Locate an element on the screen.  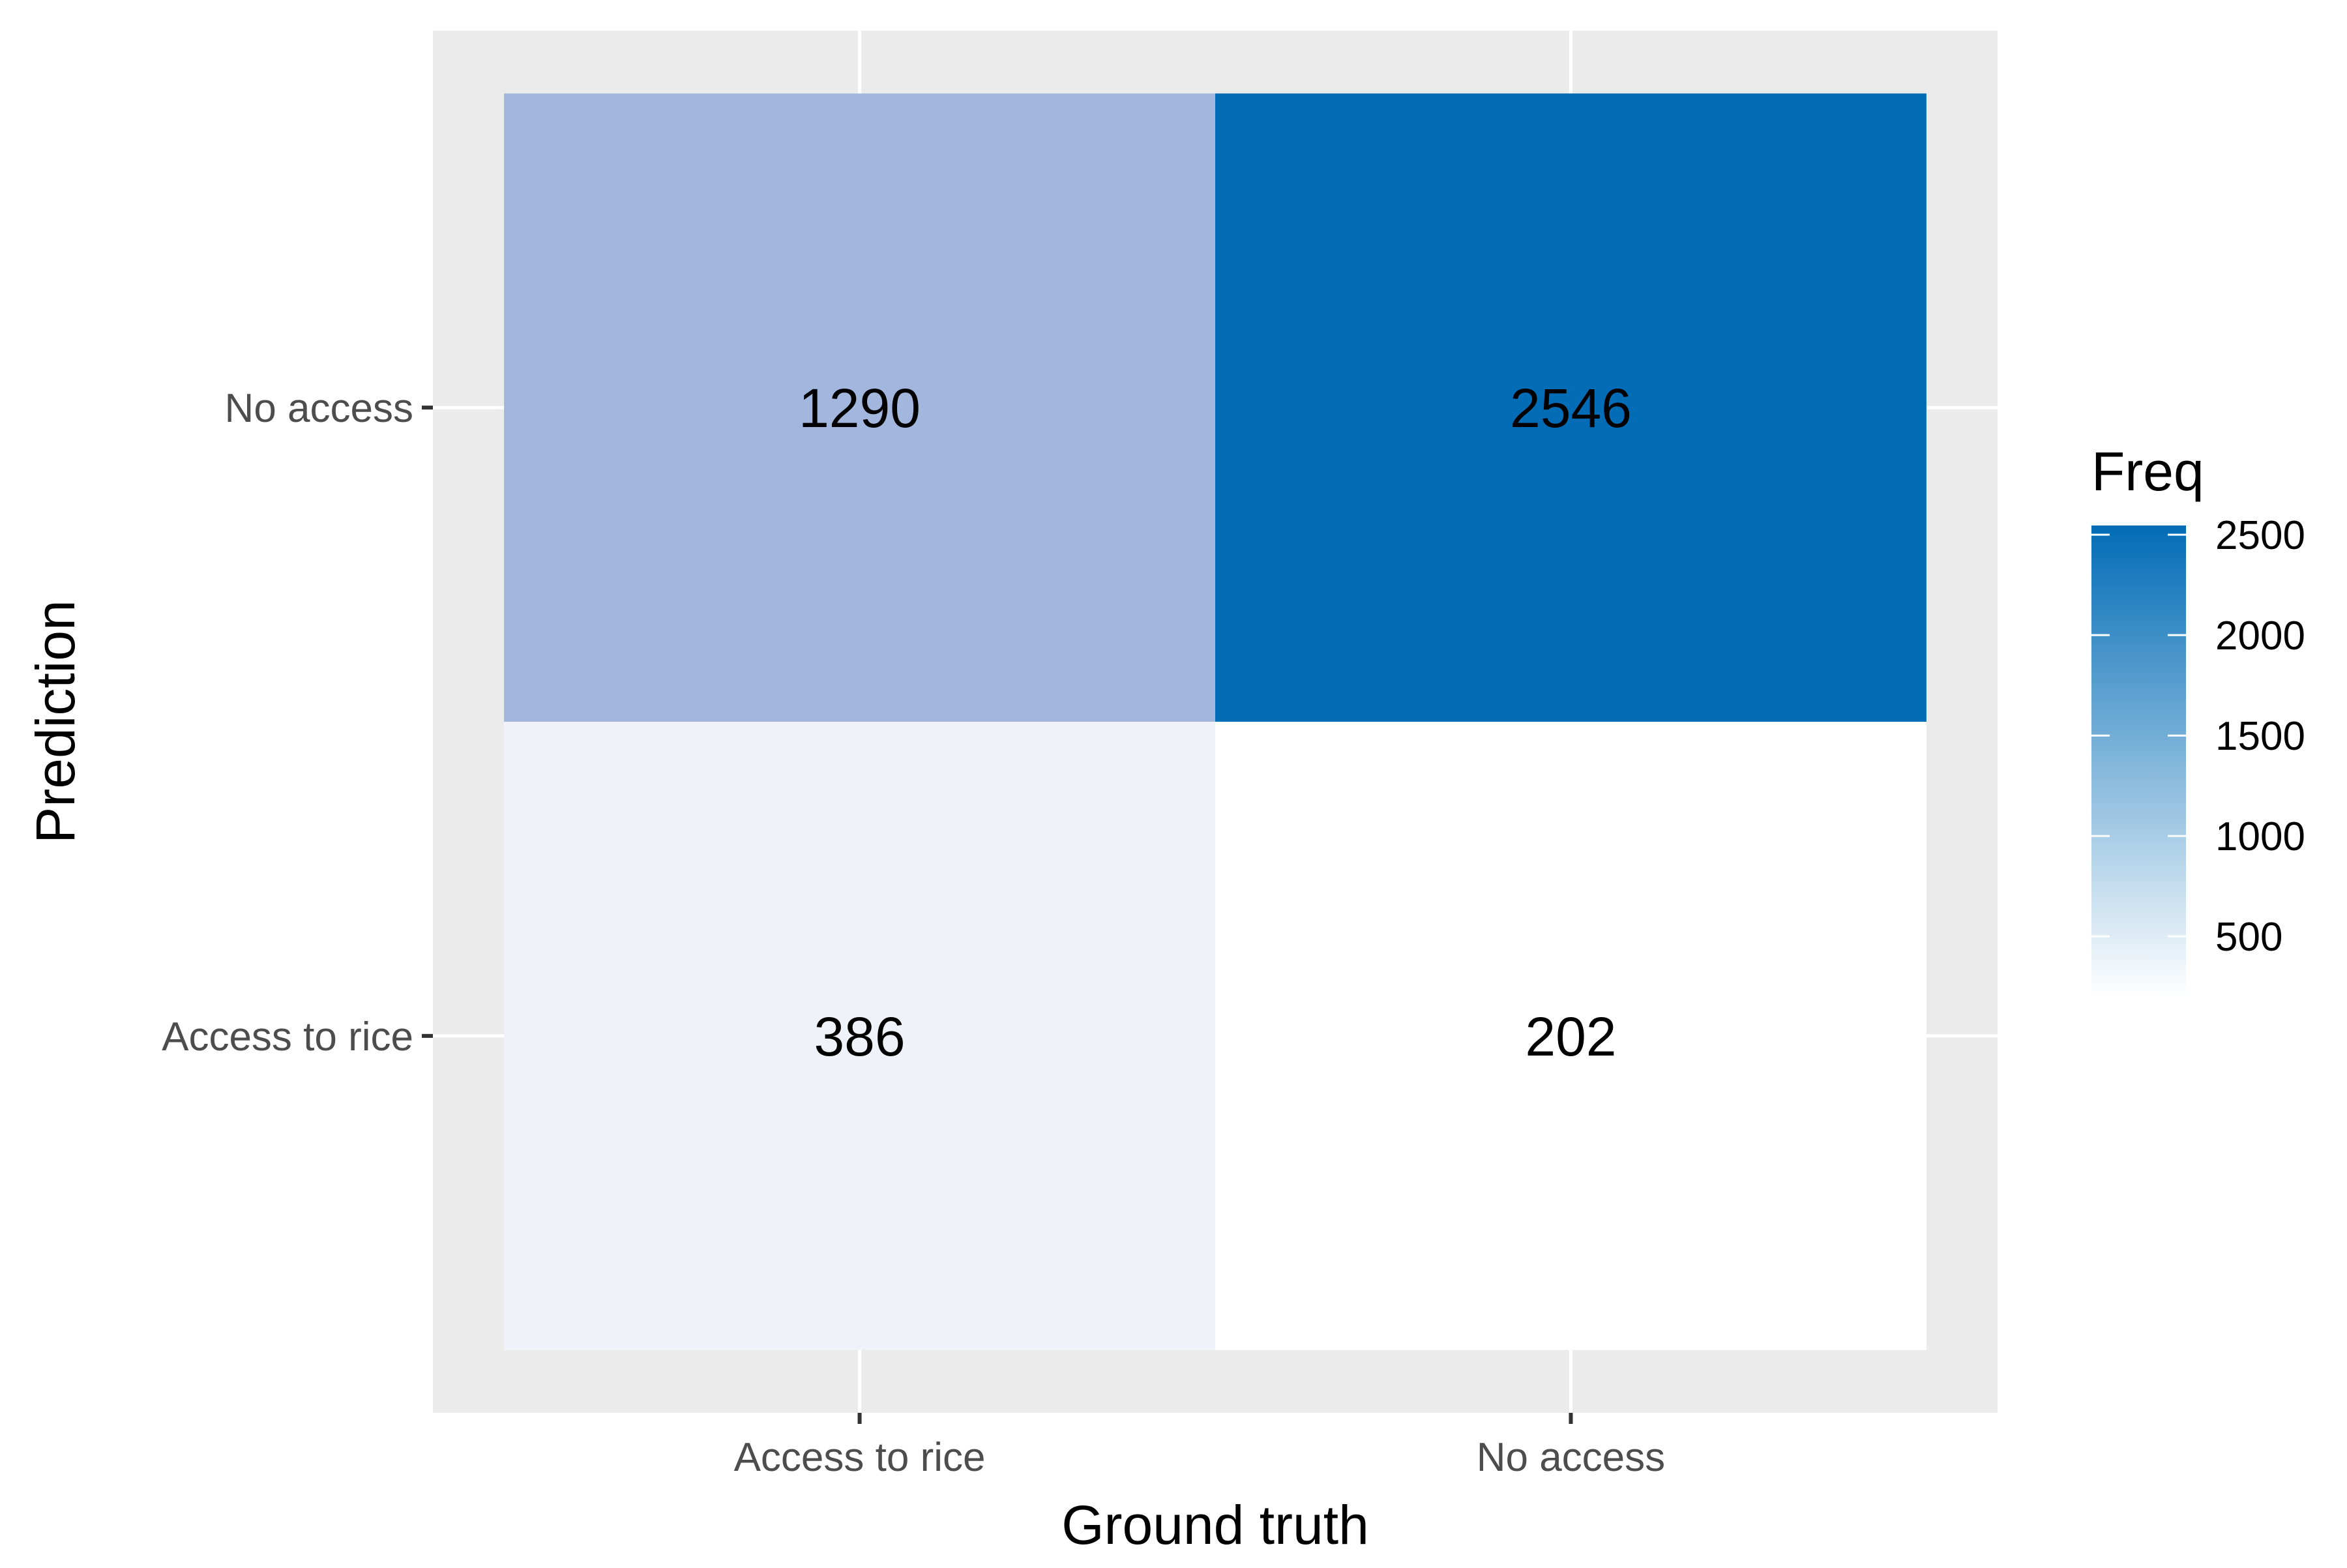
heatmap-cell-no-access-no-access is located at coordinates (1570, 408).